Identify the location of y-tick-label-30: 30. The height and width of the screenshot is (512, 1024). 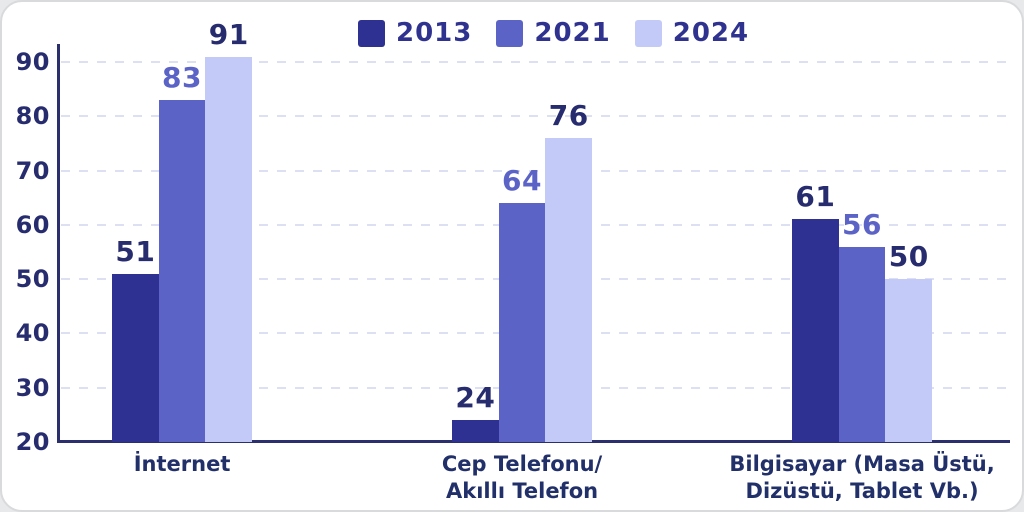
(32, 387).